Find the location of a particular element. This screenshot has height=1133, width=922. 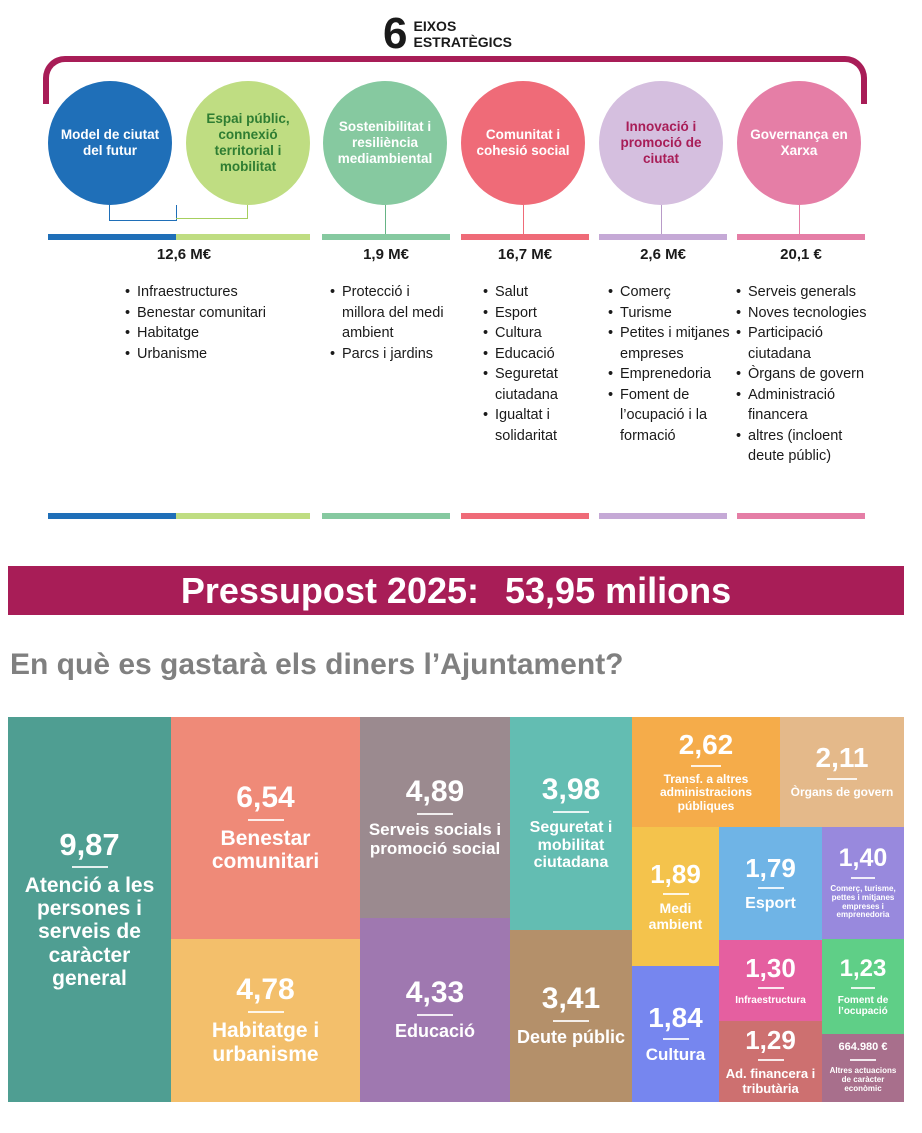

list-item: Foment de l’ocupació i la formació is located at coordinates (670, 416).